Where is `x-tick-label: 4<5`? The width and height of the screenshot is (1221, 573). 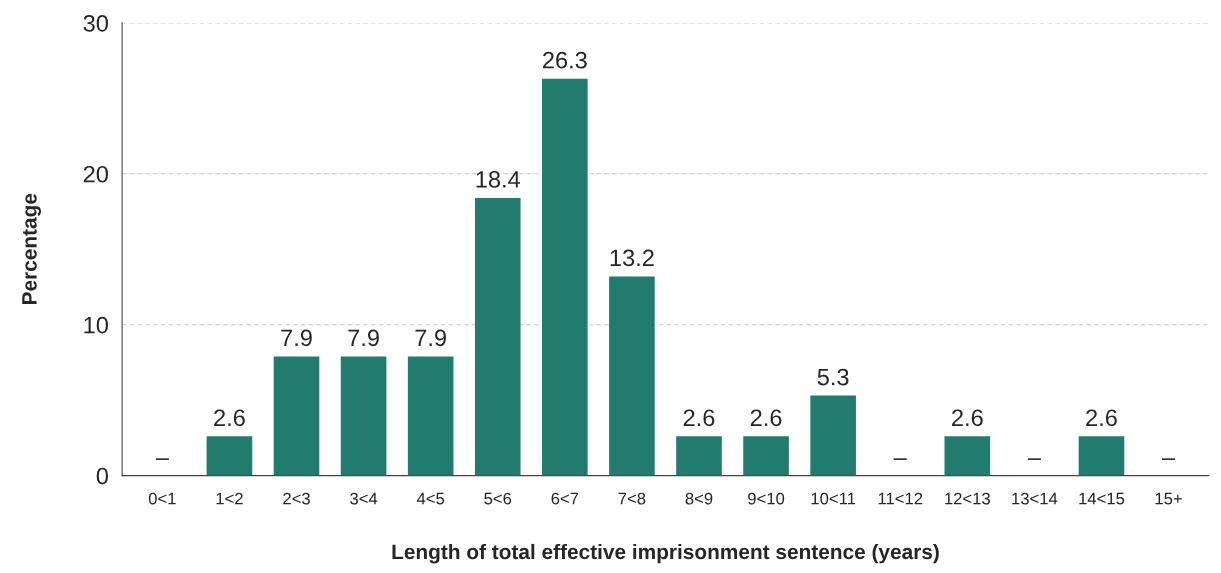 x-tick-label: 4<5 is located at coordinates (430, 498).